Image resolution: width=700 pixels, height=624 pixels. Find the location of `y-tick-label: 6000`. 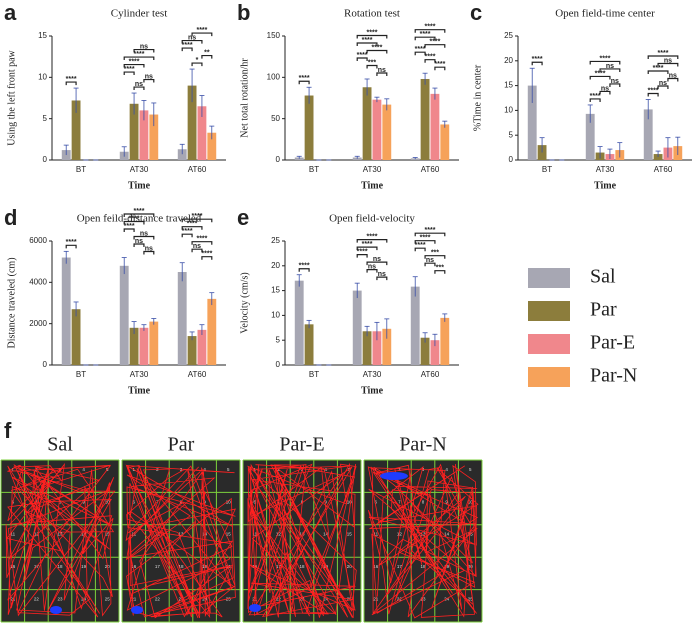

y-tick-label: 6000 is located at coordinates (38, 240).